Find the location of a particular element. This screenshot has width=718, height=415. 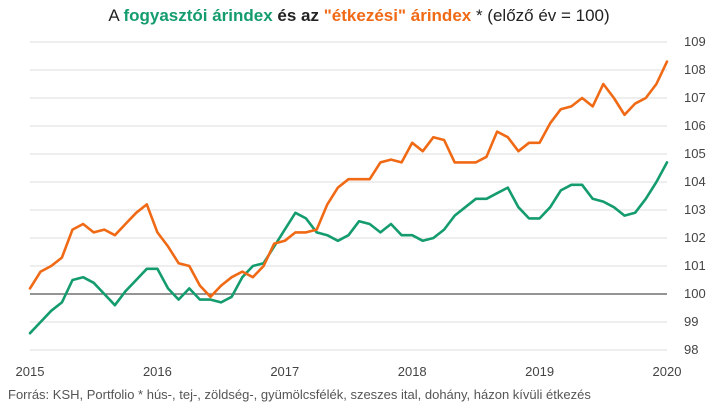

y-tick-label: 103 is located at coordinates (695, 209).